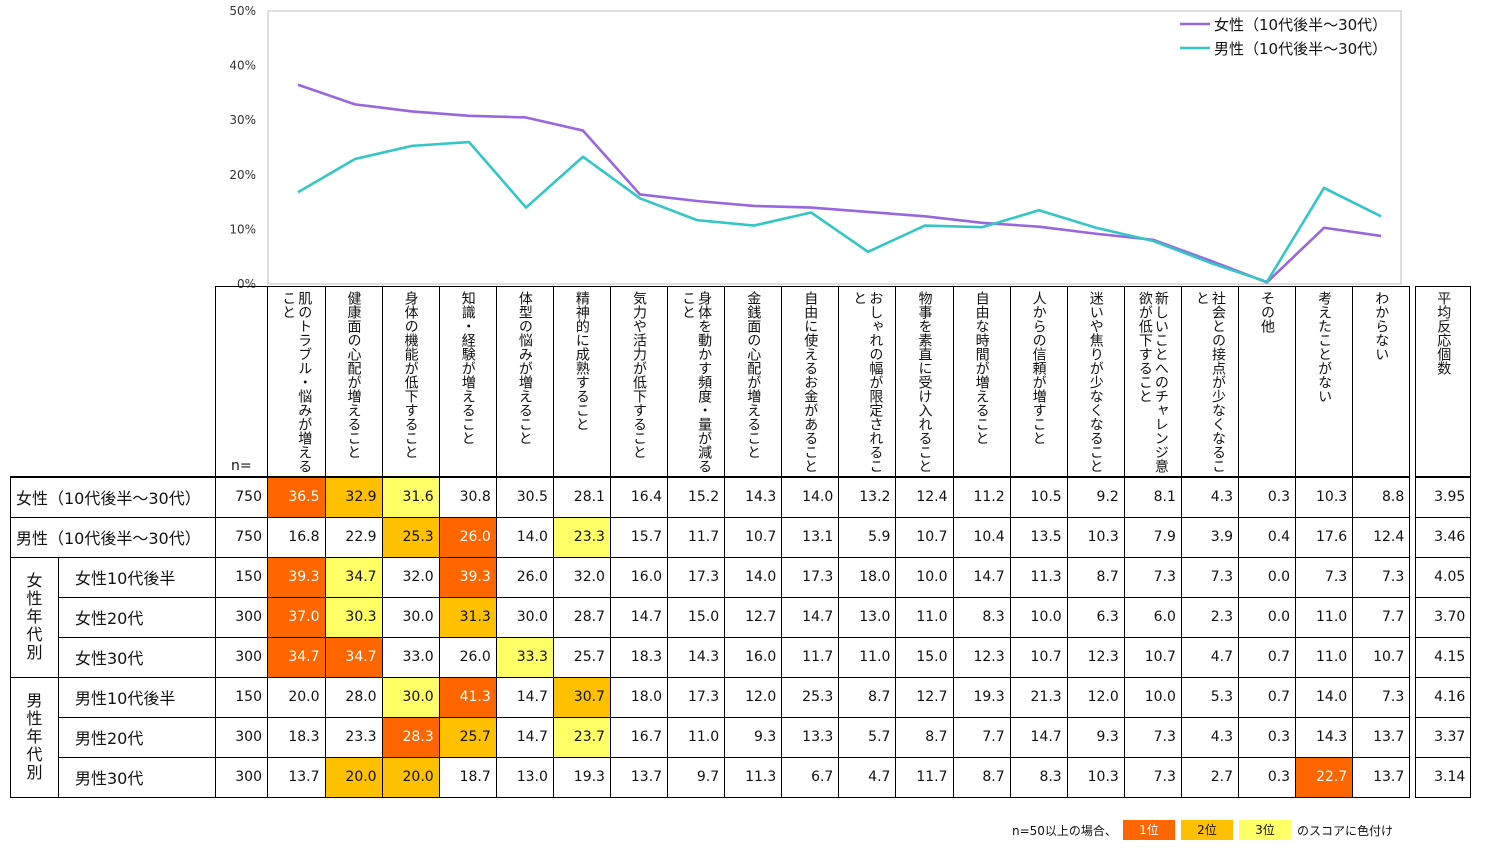 The width and height of the screenshot is (1485, 850). I want to click on y-tick-label: 50%, so click(242, 11).